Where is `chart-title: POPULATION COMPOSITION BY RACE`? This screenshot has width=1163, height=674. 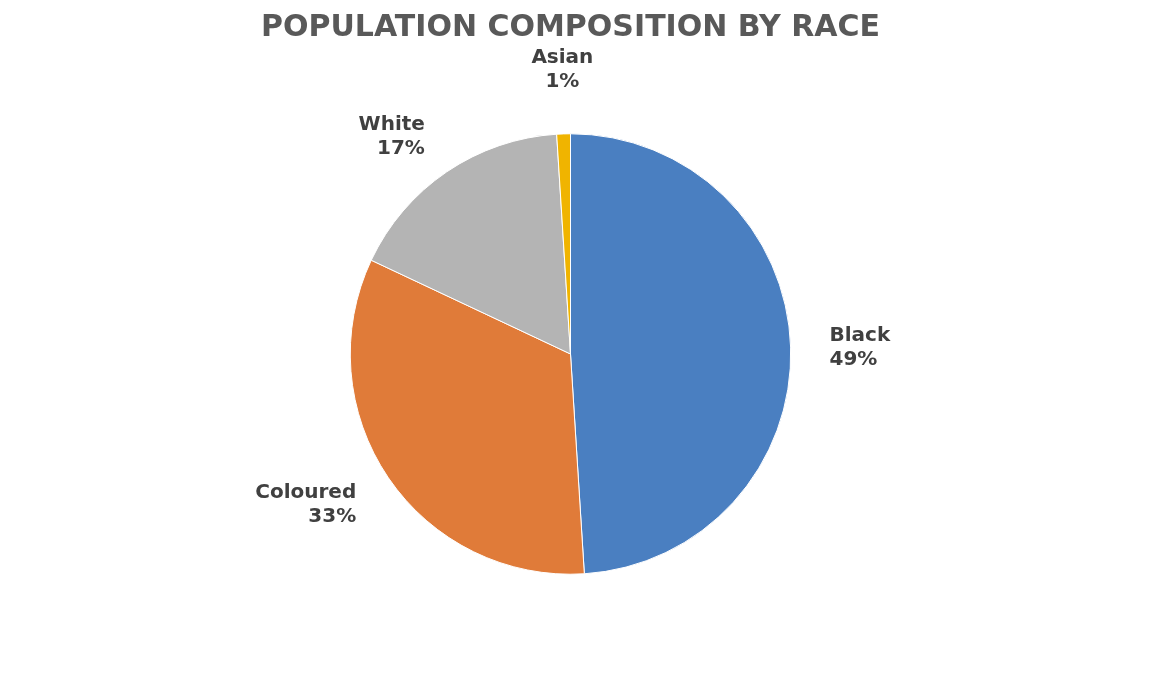
chart-title: POPULATION COMPOSITION BY RACE is located at coordinates (570, 25).